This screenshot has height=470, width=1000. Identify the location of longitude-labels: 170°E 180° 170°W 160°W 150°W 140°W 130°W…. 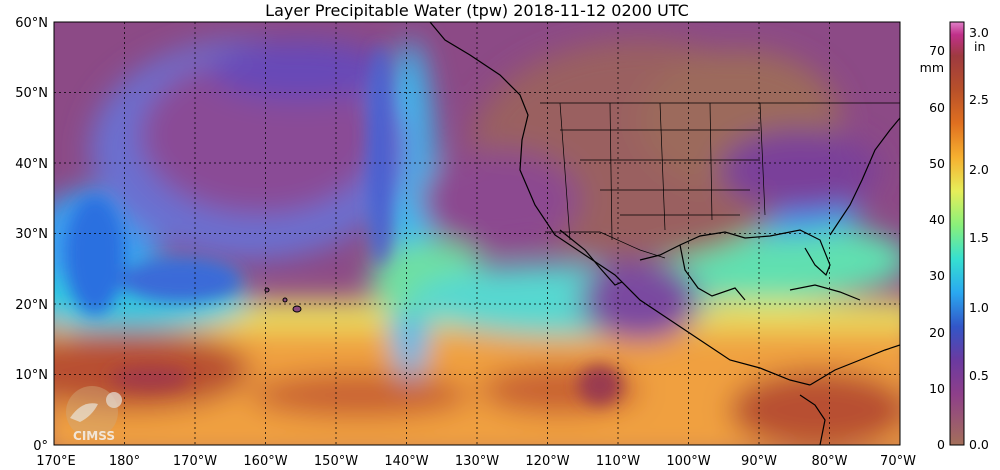
(476, 461).